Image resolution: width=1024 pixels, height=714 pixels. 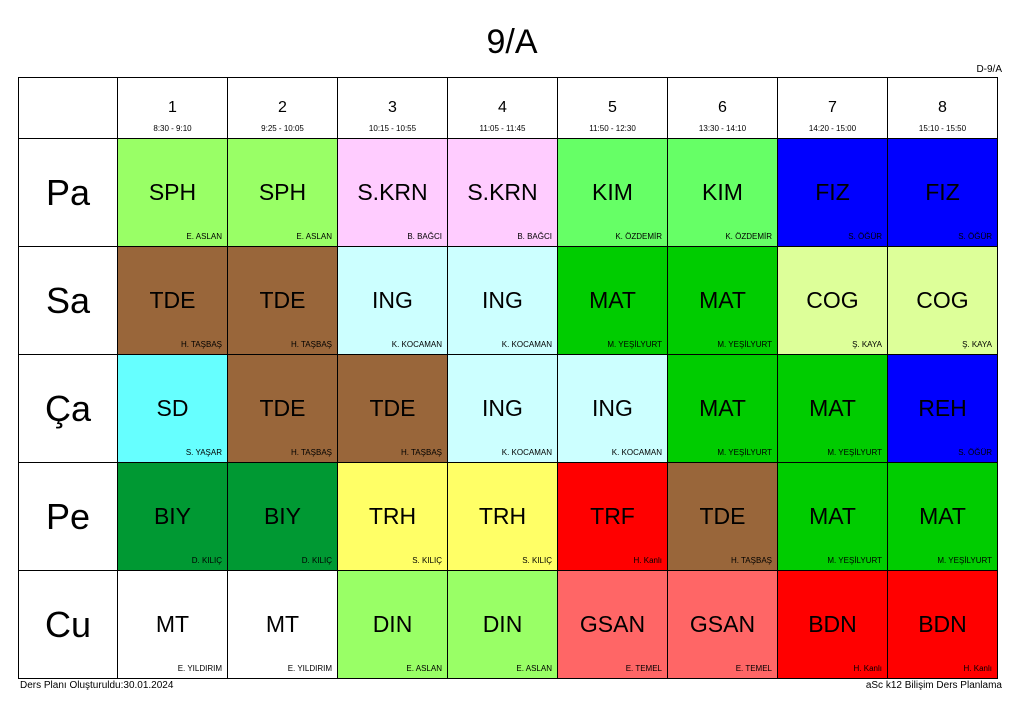 I want to click on lesson-cell: KIM K. ÖZDEMİR, so click(x=612, y=192).